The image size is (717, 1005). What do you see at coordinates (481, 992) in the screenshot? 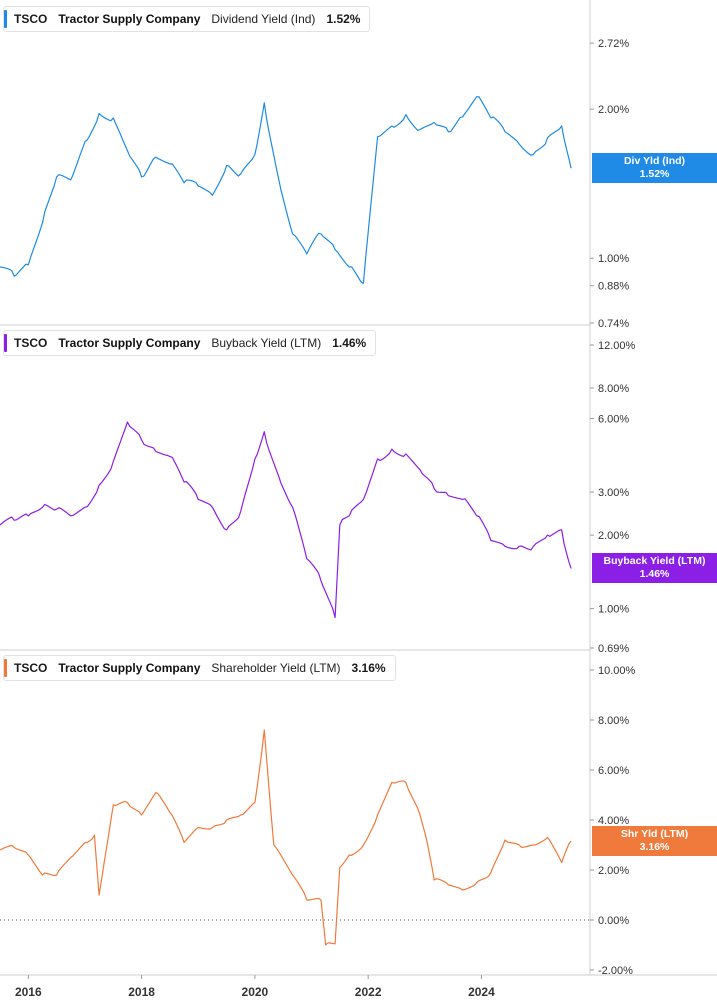
I see `x-tick-label: 2024` at bounding box center [481, 992].